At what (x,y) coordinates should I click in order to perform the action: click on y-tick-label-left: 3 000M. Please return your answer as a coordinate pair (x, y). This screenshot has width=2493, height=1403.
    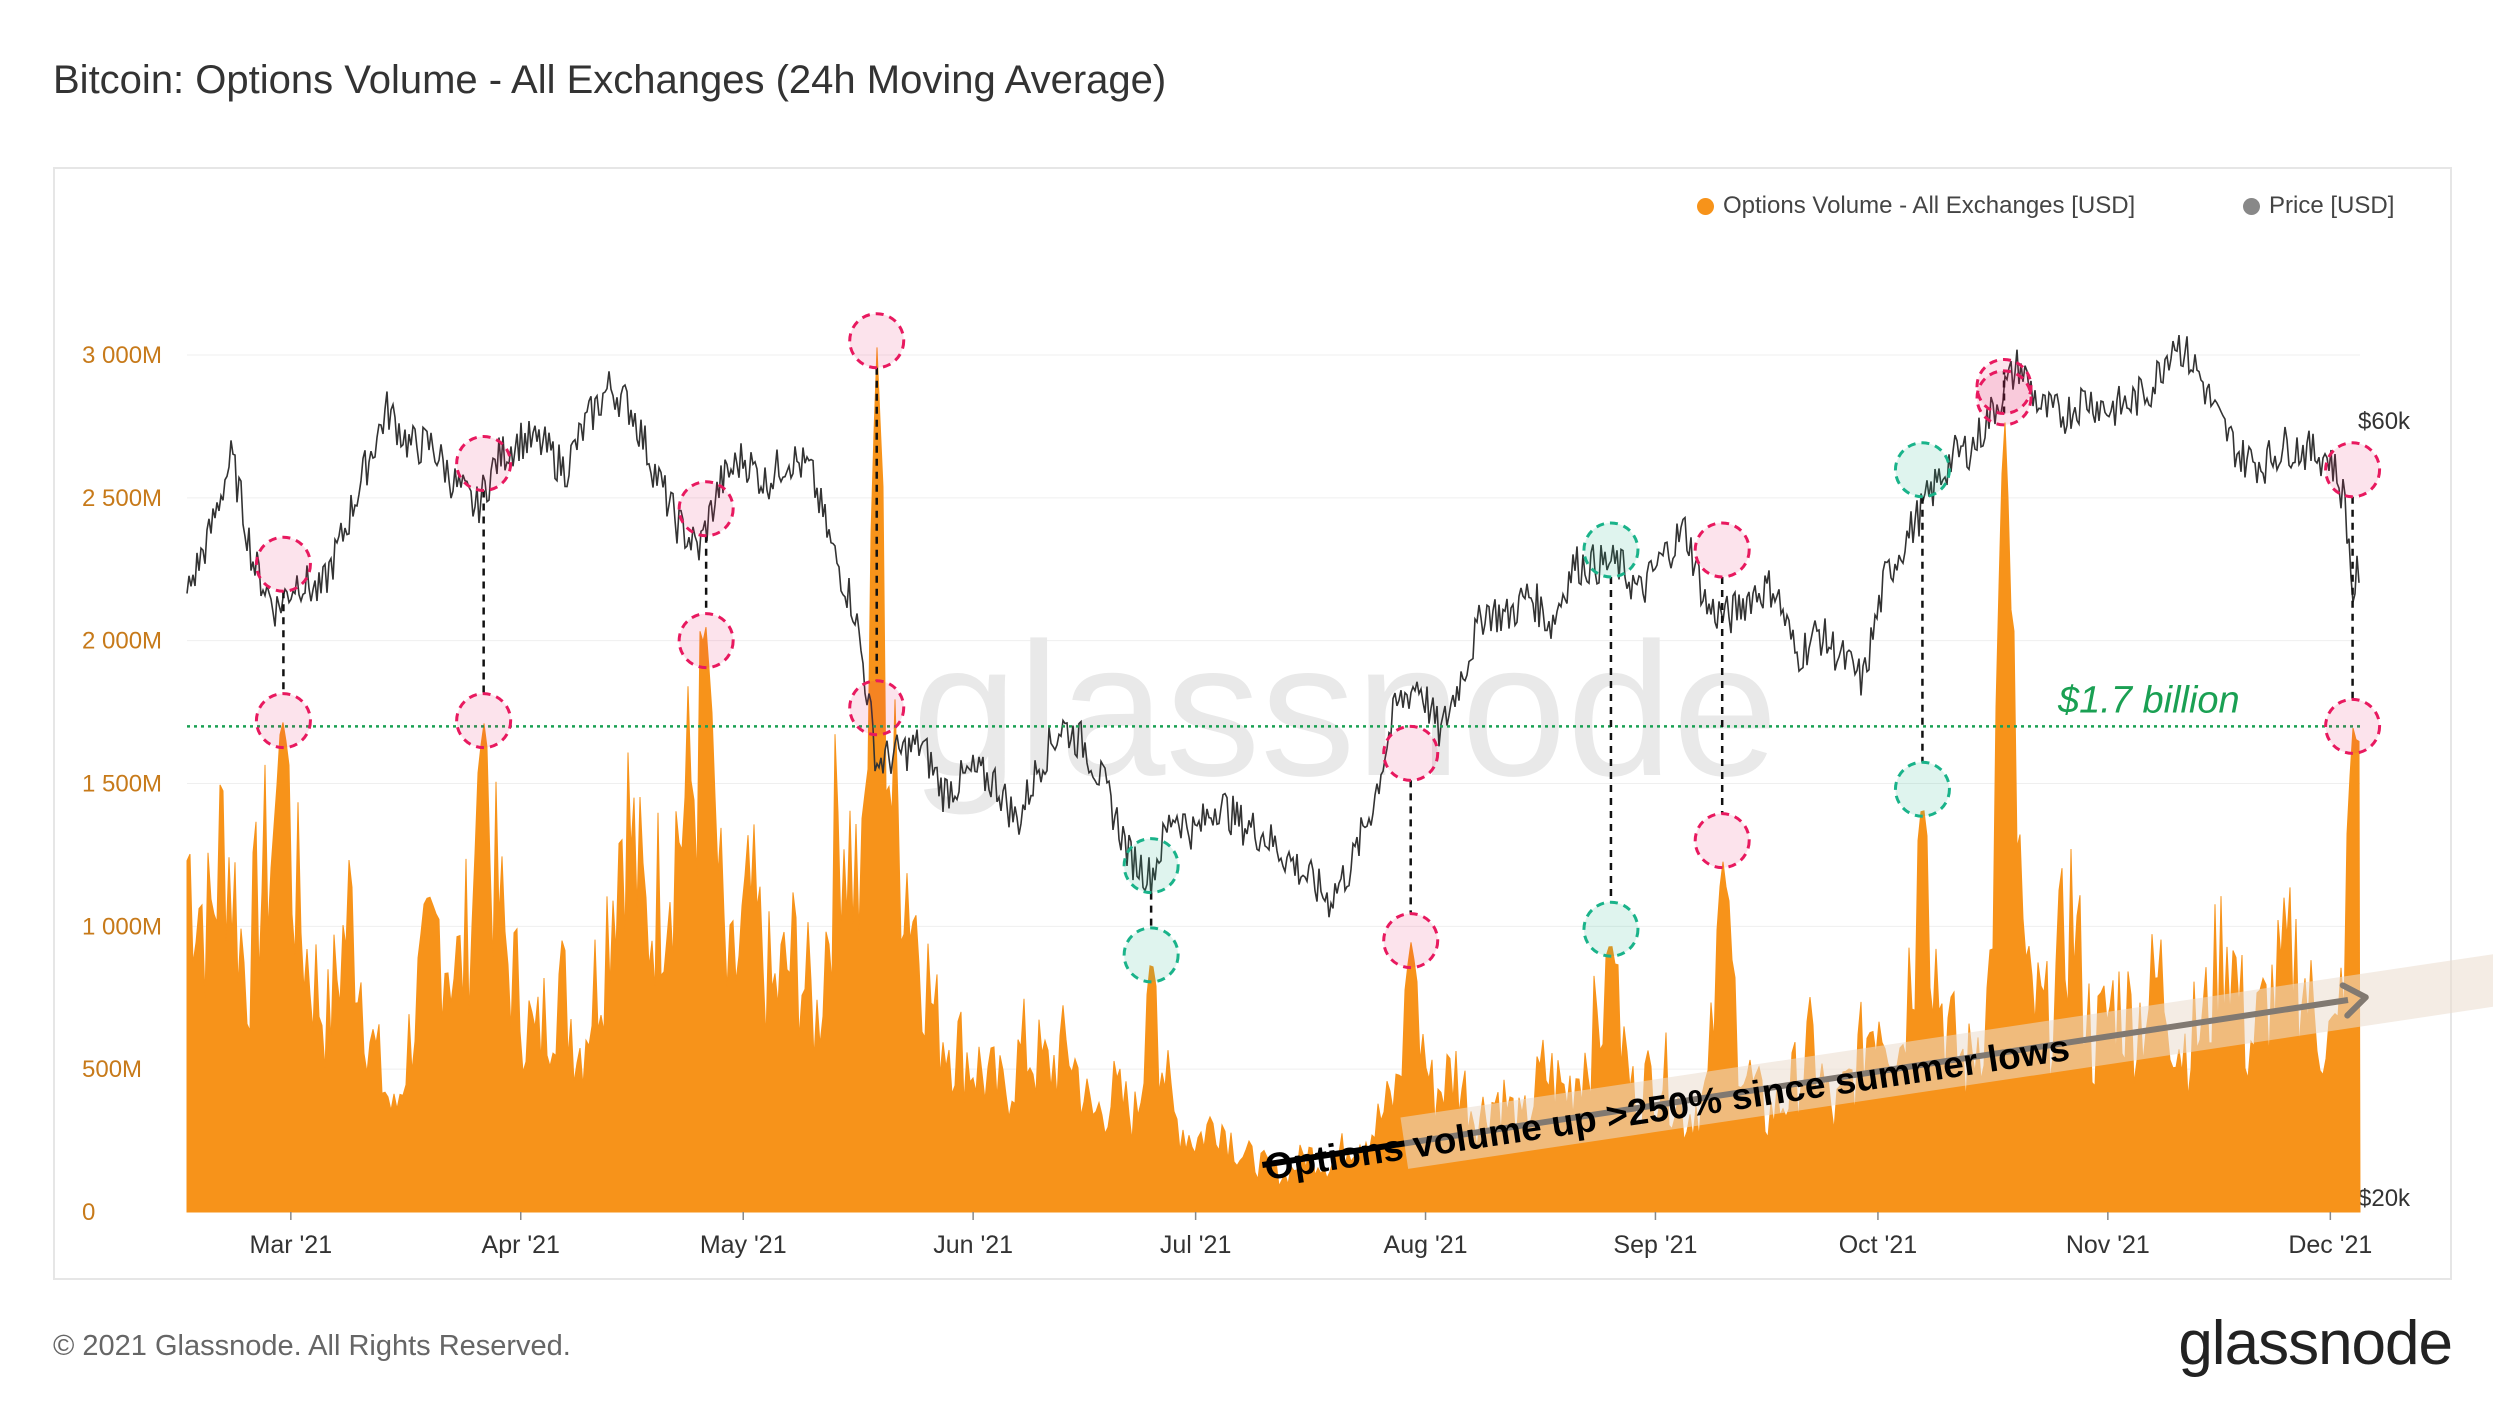
    Looking at the image, I should click on (122, 355).